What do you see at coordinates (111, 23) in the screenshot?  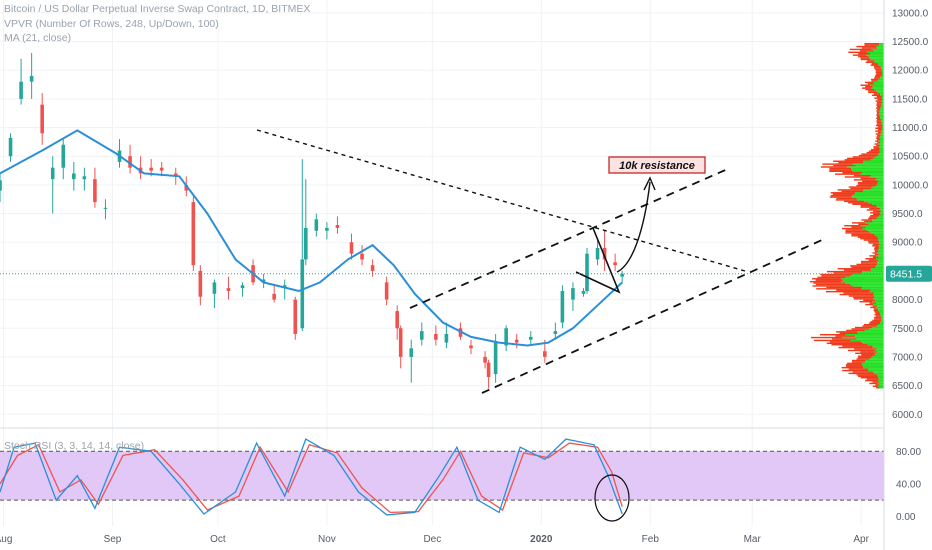 I see `vpvr-legend: VPVR (Number Of Rows, 248, Up/Down, 100)` at bounding box center [111, 23].